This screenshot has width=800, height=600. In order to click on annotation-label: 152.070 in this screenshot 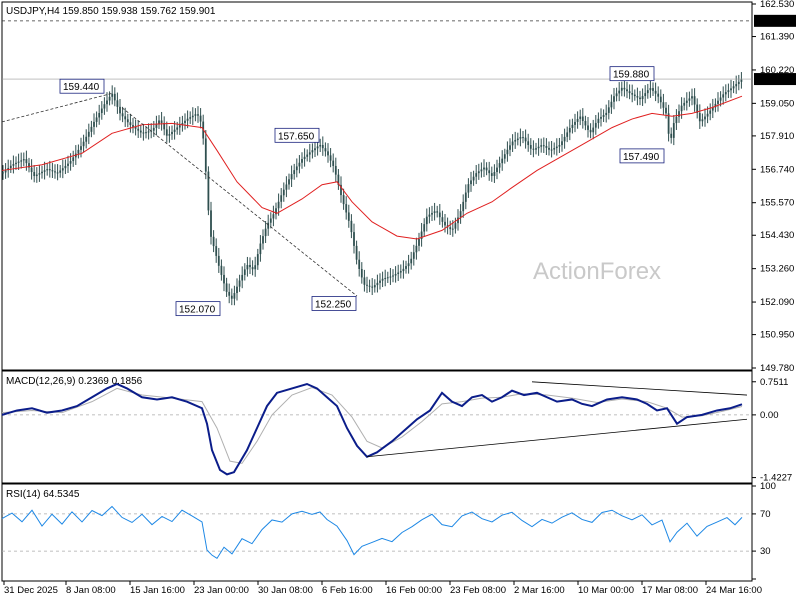, I will do `click(197, 310)`.